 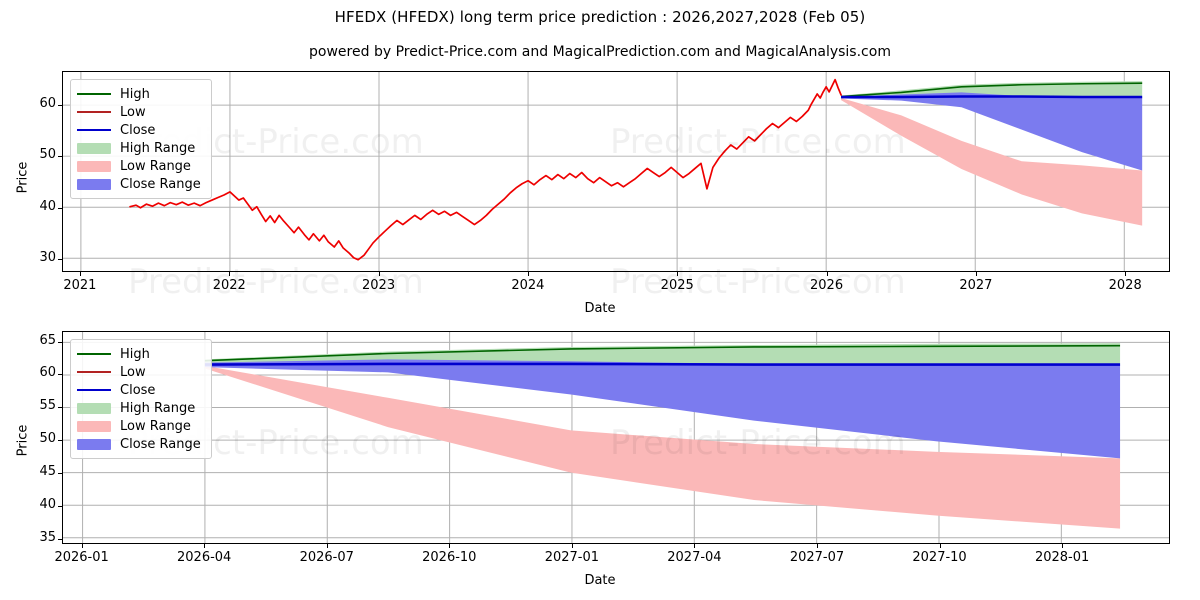 I want to click on x-tick-label: 2027-10, so click(x=939, y=557).